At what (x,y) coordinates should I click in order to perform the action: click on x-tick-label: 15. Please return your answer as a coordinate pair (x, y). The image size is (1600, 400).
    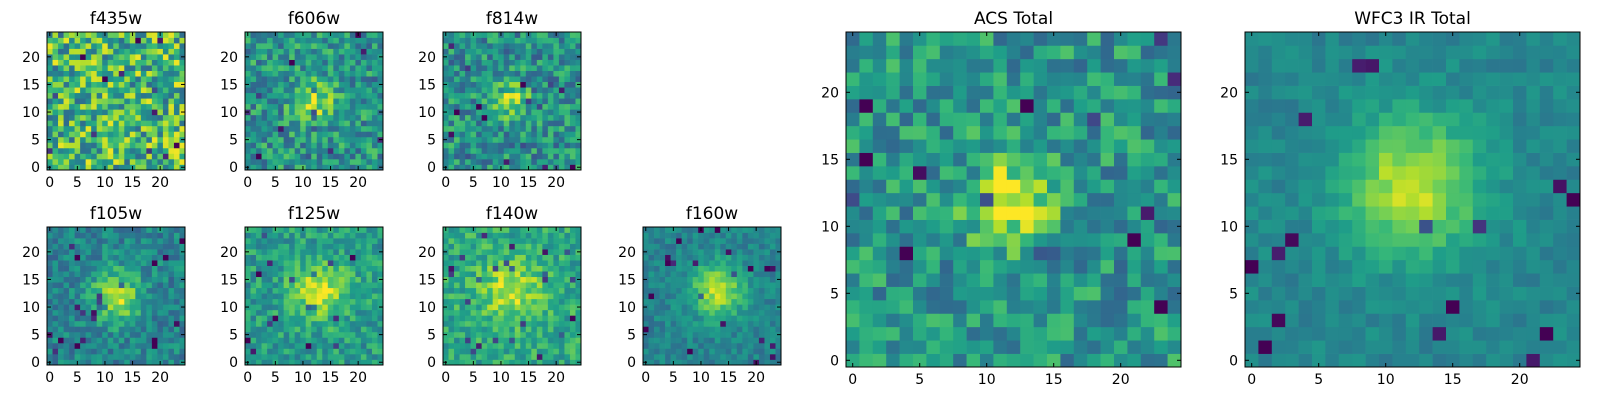
    Looking at the image, I should click on (133, 378).